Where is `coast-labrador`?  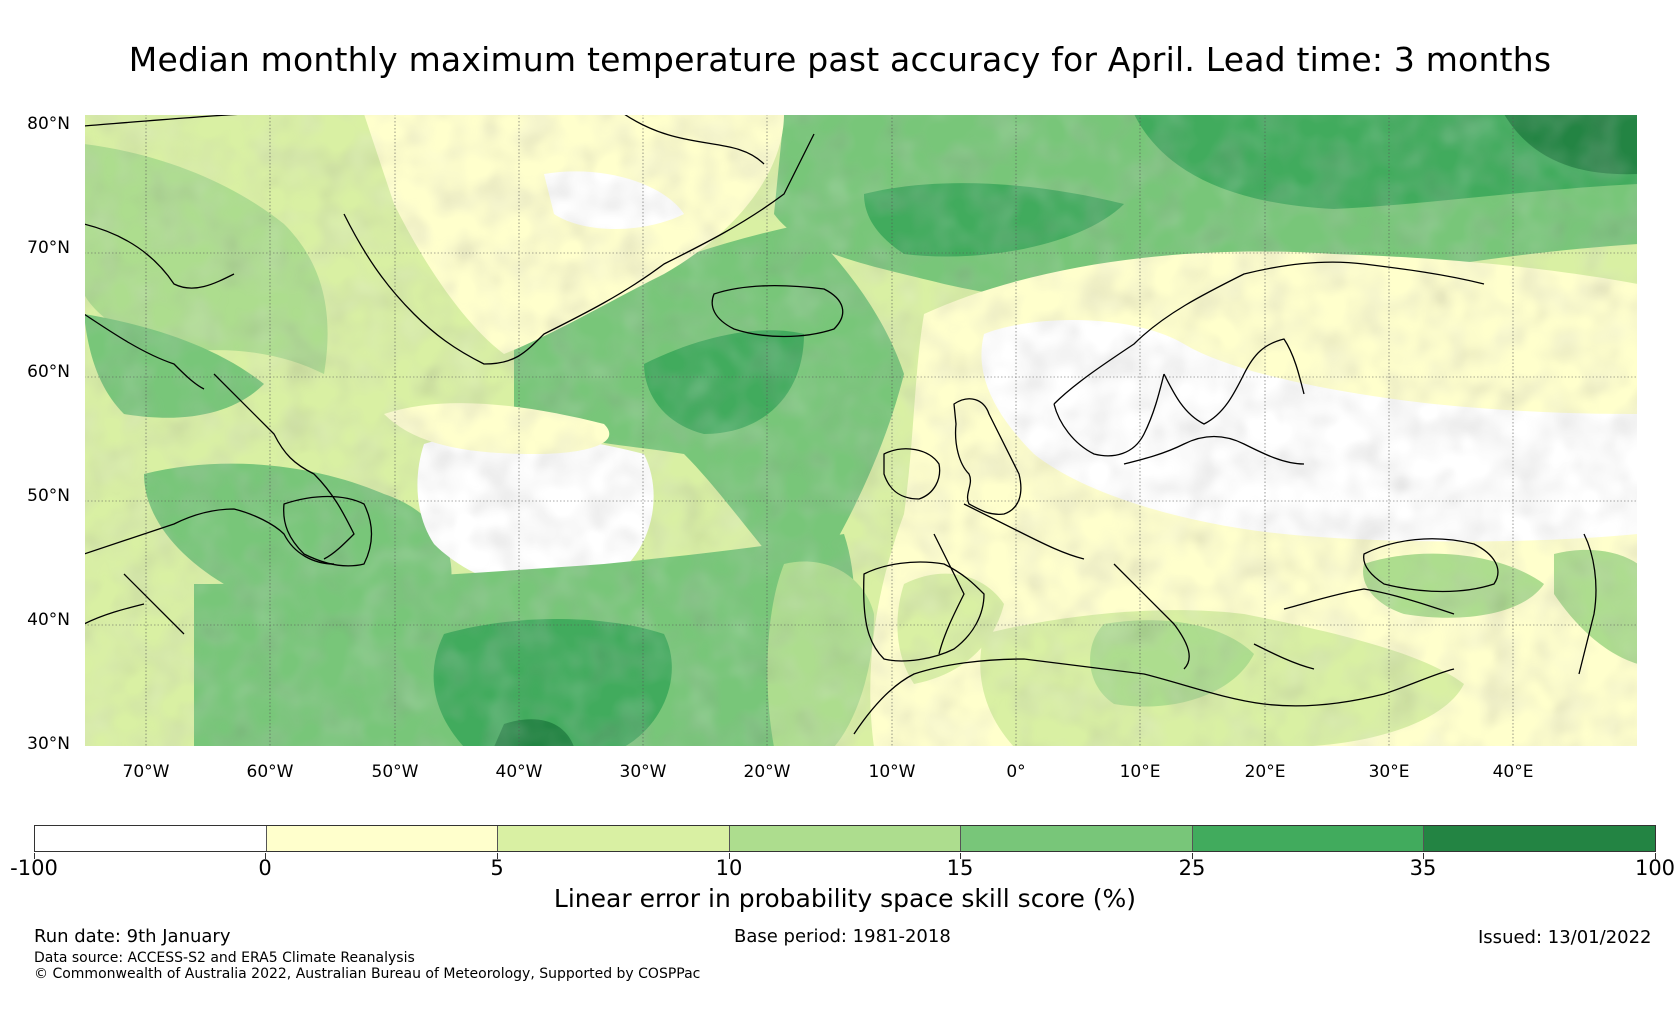 coast-labrador is located at coordinates (219, 429).